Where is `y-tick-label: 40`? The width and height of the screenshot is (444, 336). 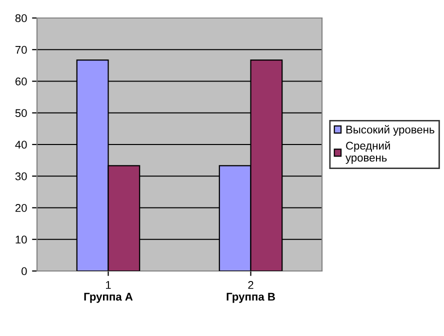 y-tick-label: 40 is located at coordinates (21, 144).